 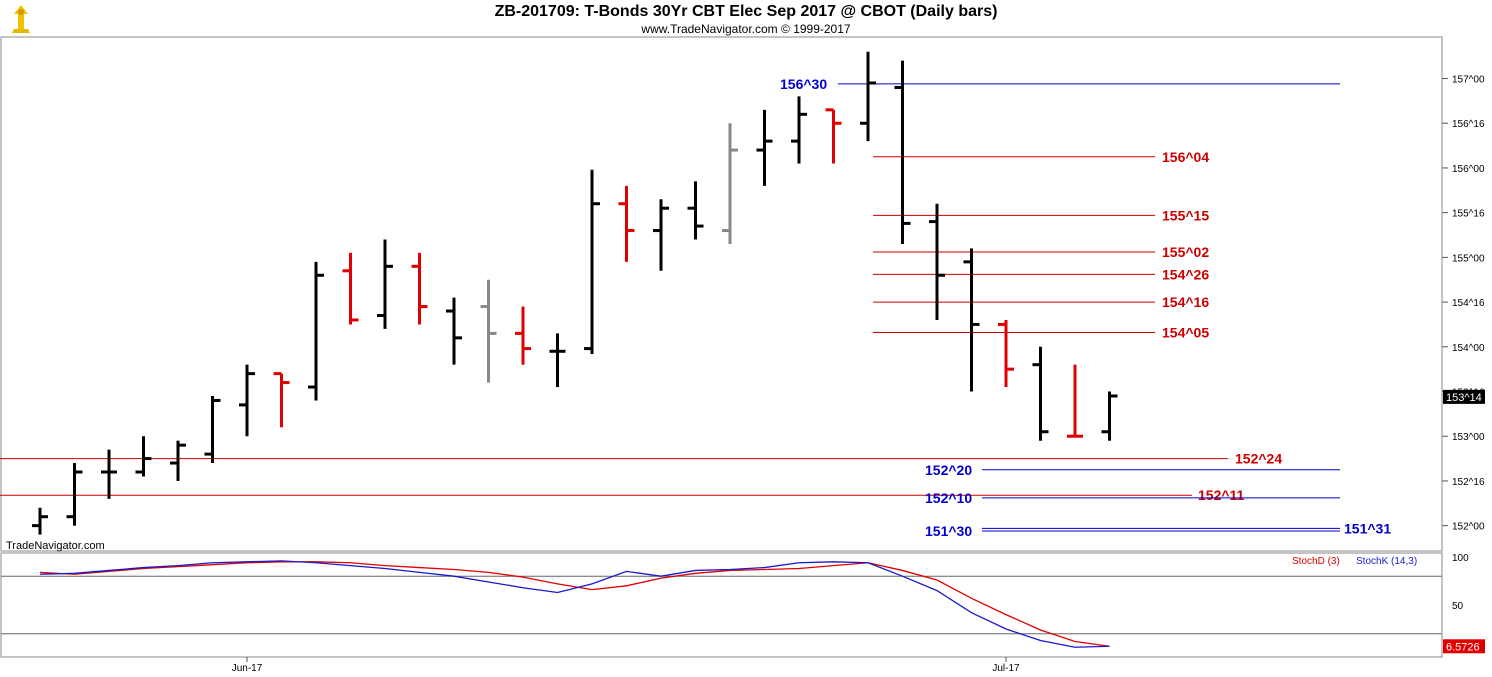 What do you see at coordinates (1185, 252) in the screenshot?
I see `level-label: 155^02` at bounding box center [1185, 252].